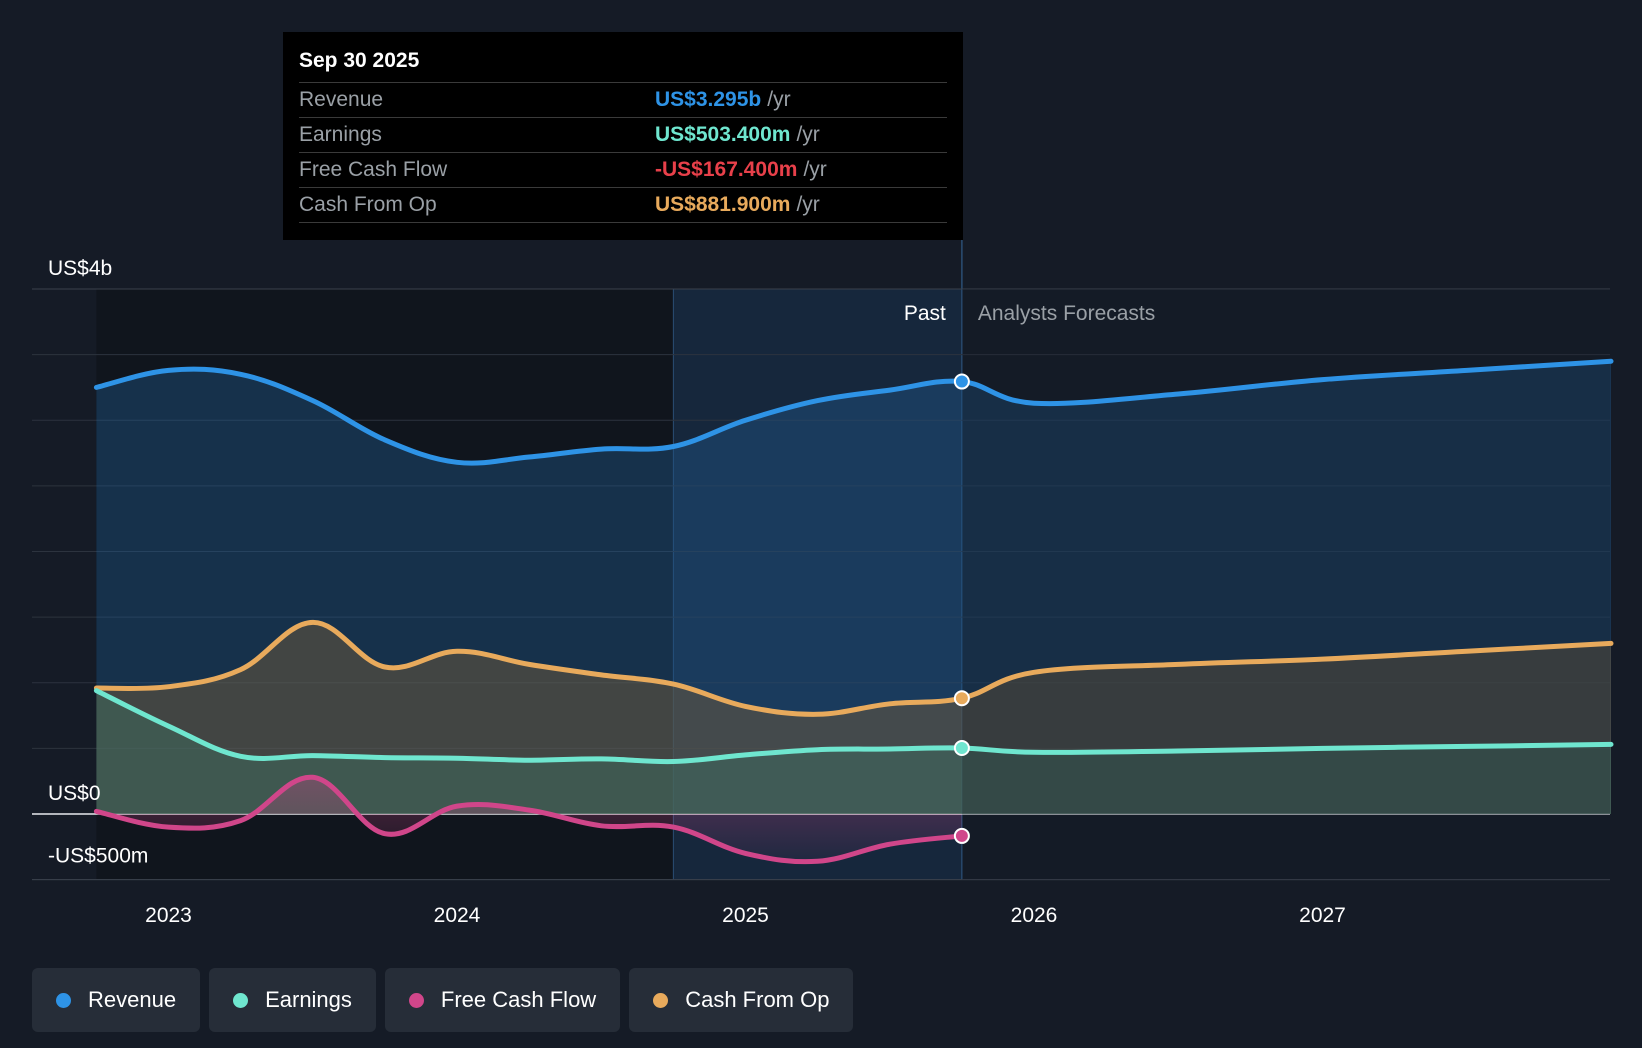  I want to click on line-revenue, so click(853, 412).